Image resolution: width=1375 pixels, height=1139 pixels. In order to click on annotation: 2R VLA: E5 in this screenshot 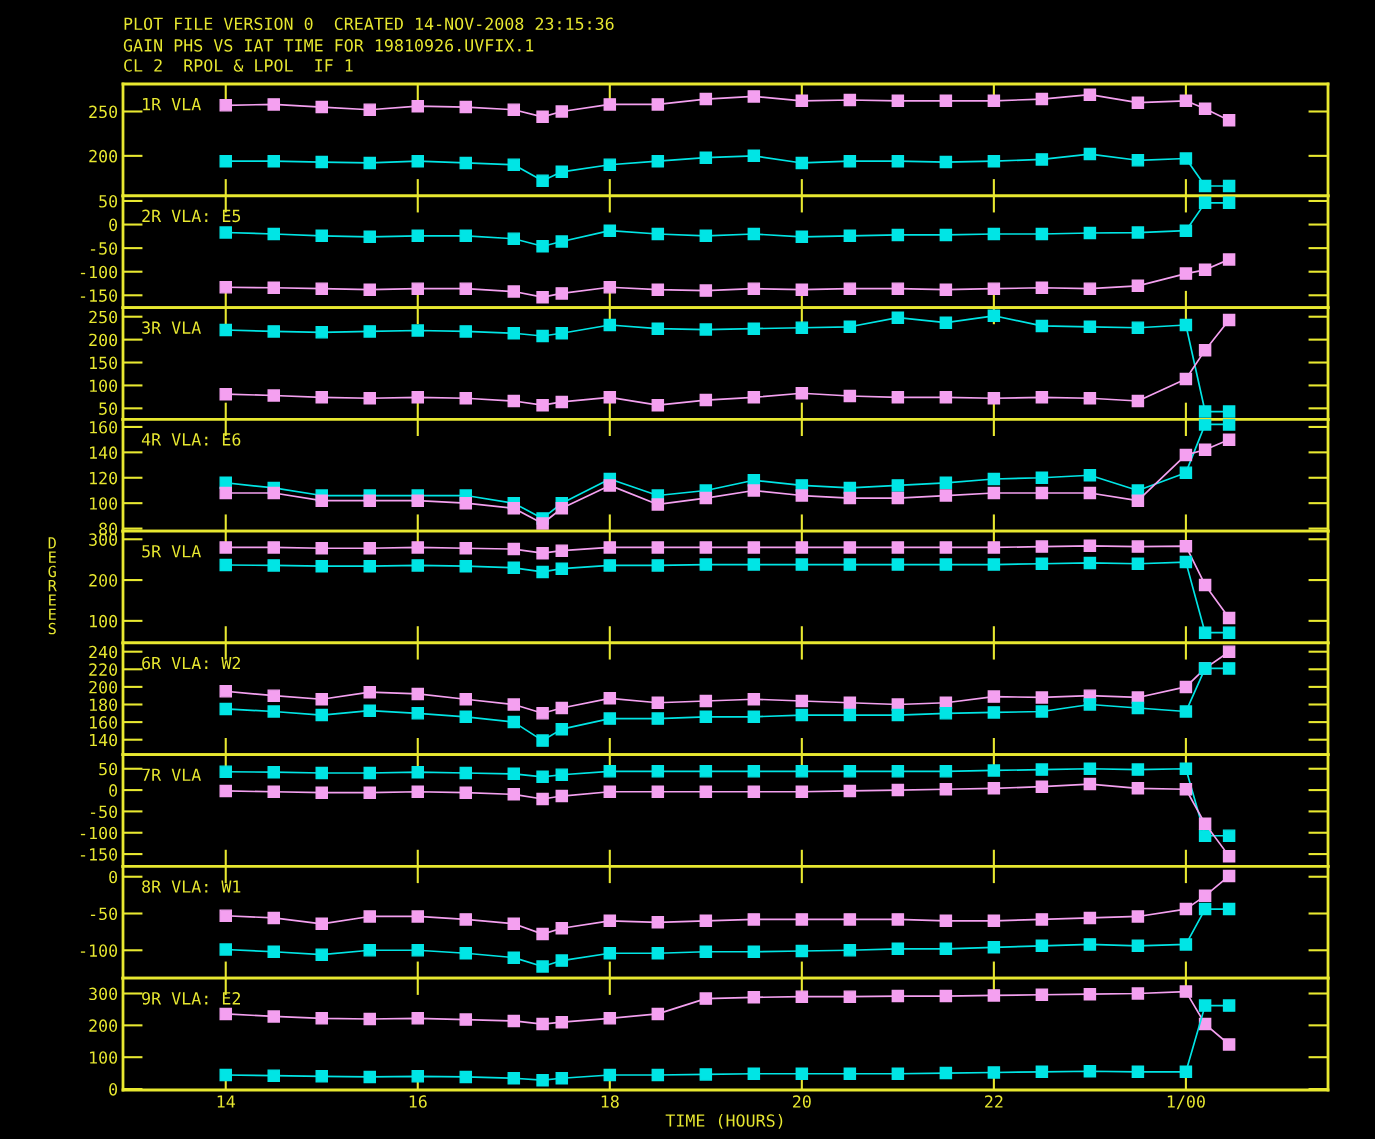, I will do `click(191, 216)`.